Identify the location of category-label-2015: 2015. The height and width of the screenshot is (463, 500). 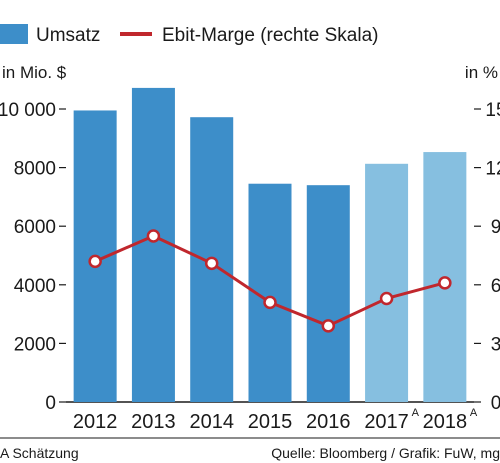
(270, 422).